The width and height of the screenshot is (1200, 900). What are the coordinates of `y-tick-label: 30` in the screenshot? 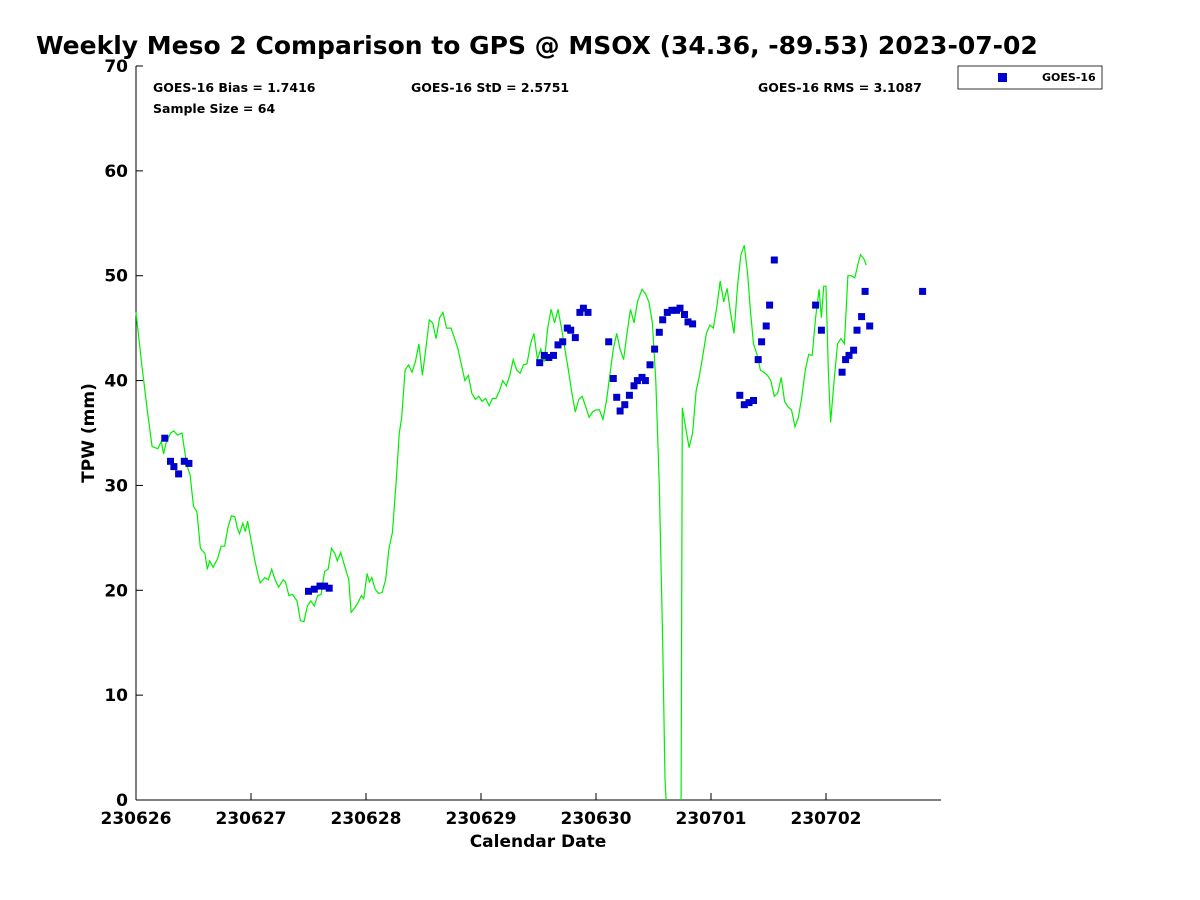 It's located at (116, 486).